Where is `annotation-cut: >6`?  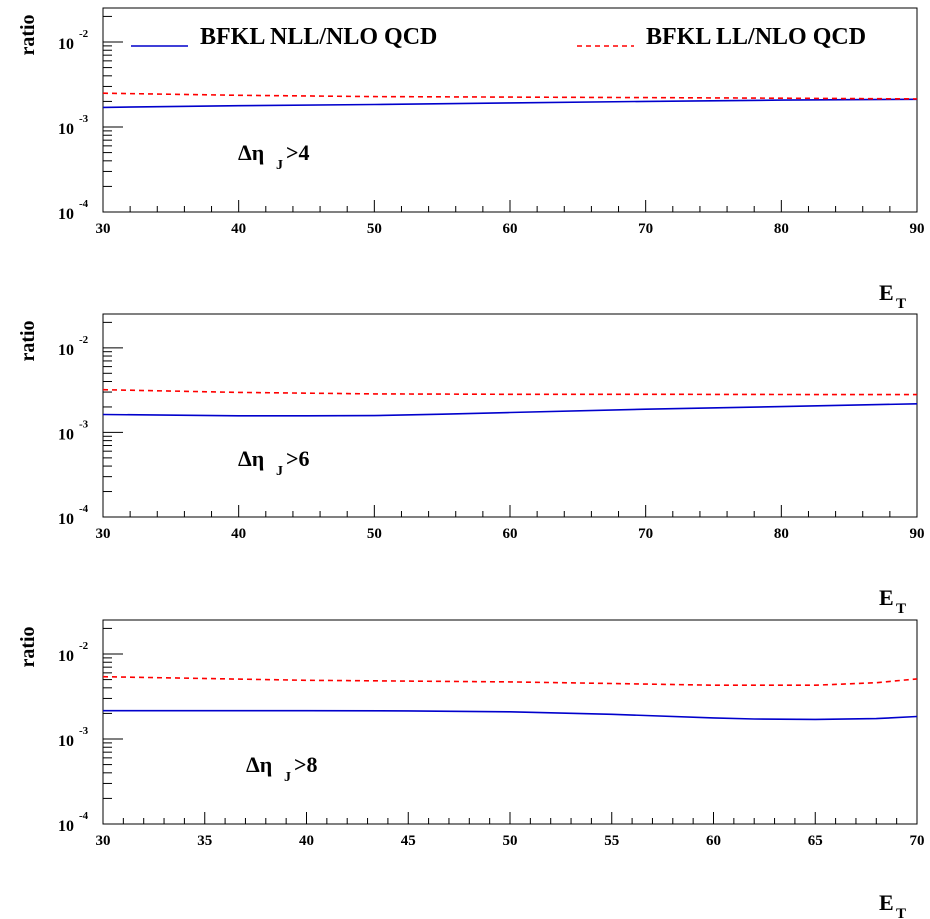
annotation-cut: >6 is located at coordinates (298, 458).